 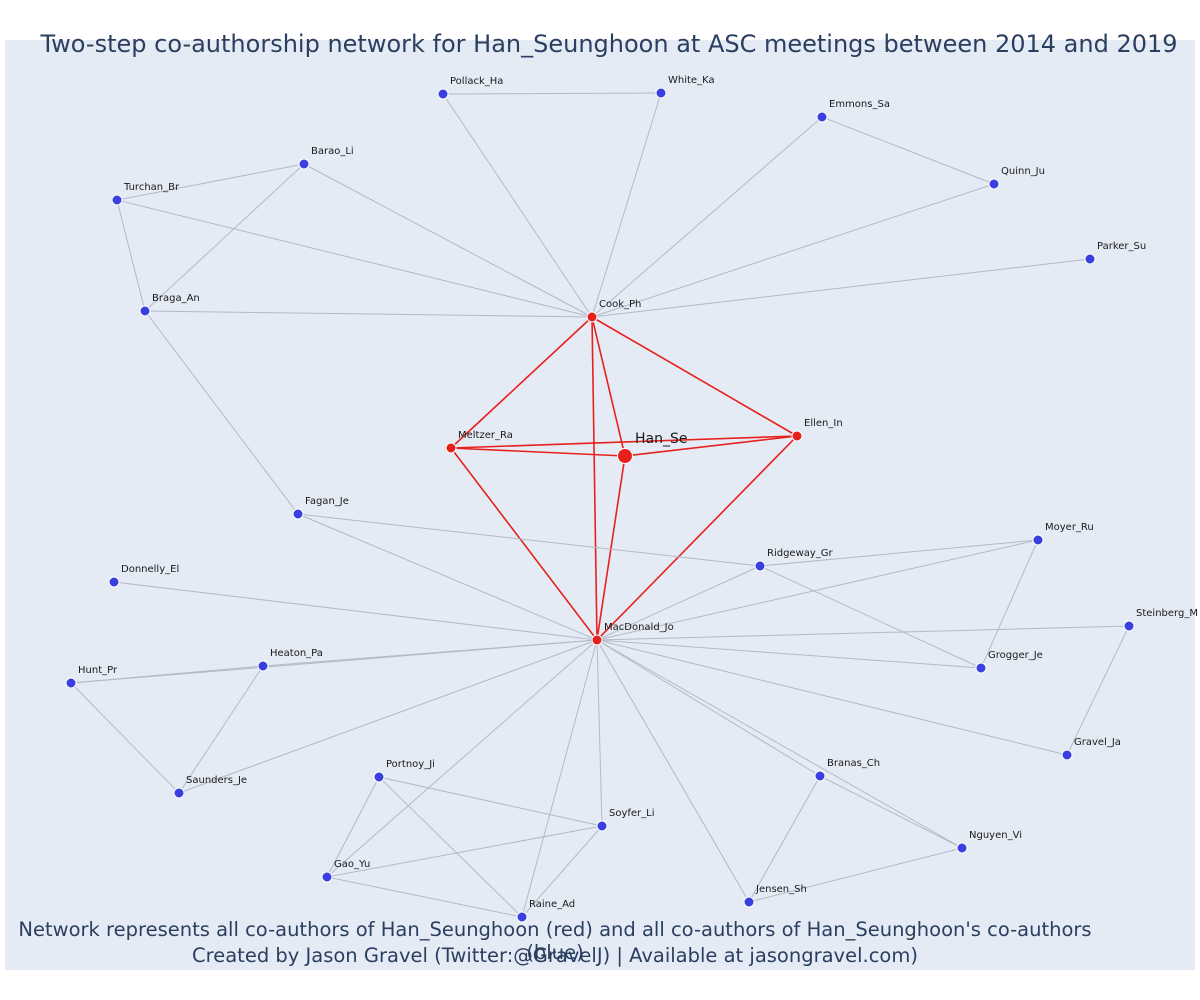 I want to click on node-portnoy-ji, so click(x=379, y=777).